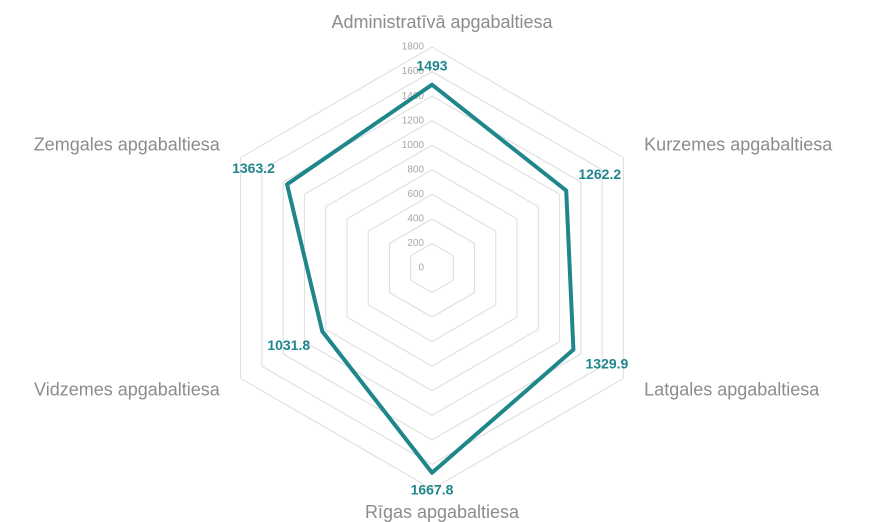  I want to click on category-label: Zemgales apgabaltiesa, so click(127, 144).